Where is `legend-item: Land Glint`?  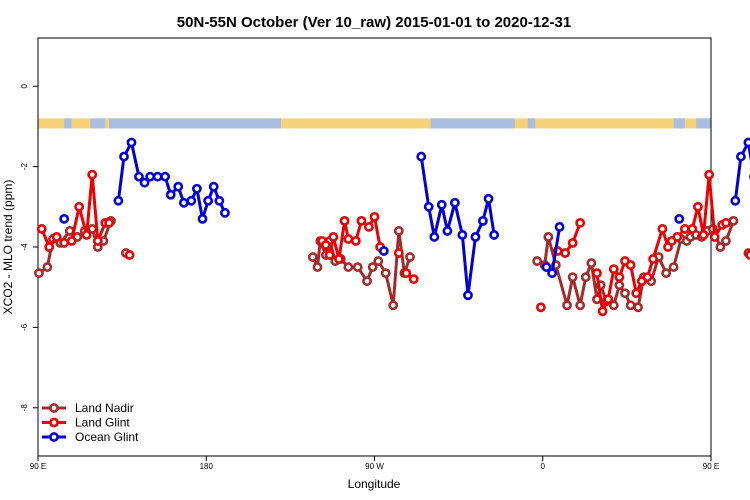 legend-item: Land Glint is located at coordinates (86, 423).